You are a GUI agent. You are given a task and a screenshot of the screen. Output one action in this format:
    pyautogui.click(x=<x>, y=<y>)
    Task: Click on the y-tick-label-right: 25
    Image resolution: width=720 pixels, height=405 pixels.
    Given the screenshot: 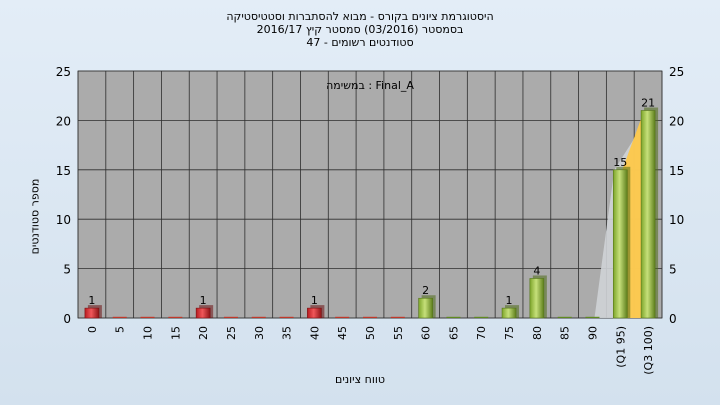 What is the action you would take?
    pyautogui.click(x=676, y=72)
    